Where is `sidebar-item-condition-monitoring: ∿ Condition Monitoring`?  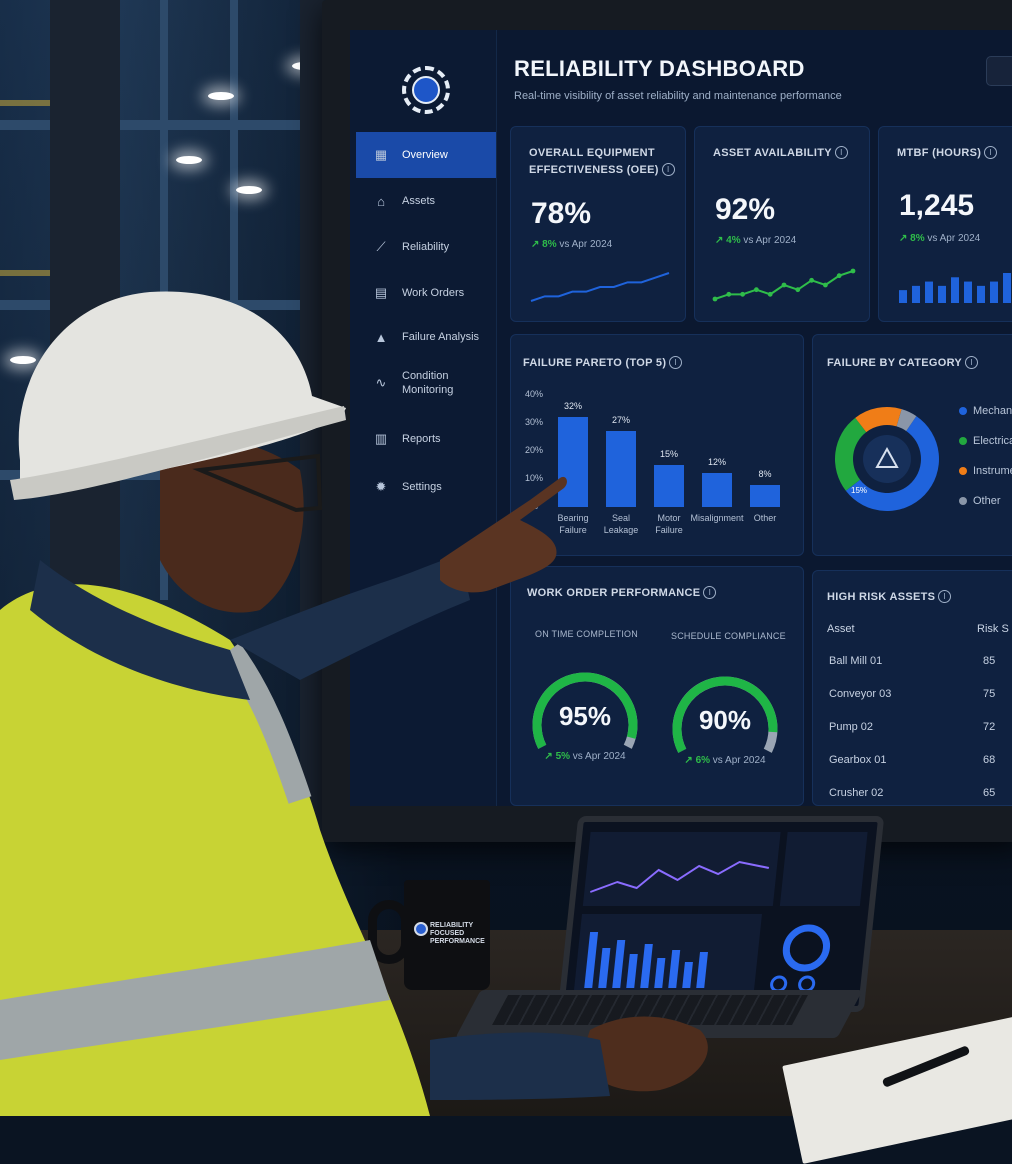
sidebar-item-condition-monitoring: ∿ Condition Monitoring is located at coordinates (426, 383).